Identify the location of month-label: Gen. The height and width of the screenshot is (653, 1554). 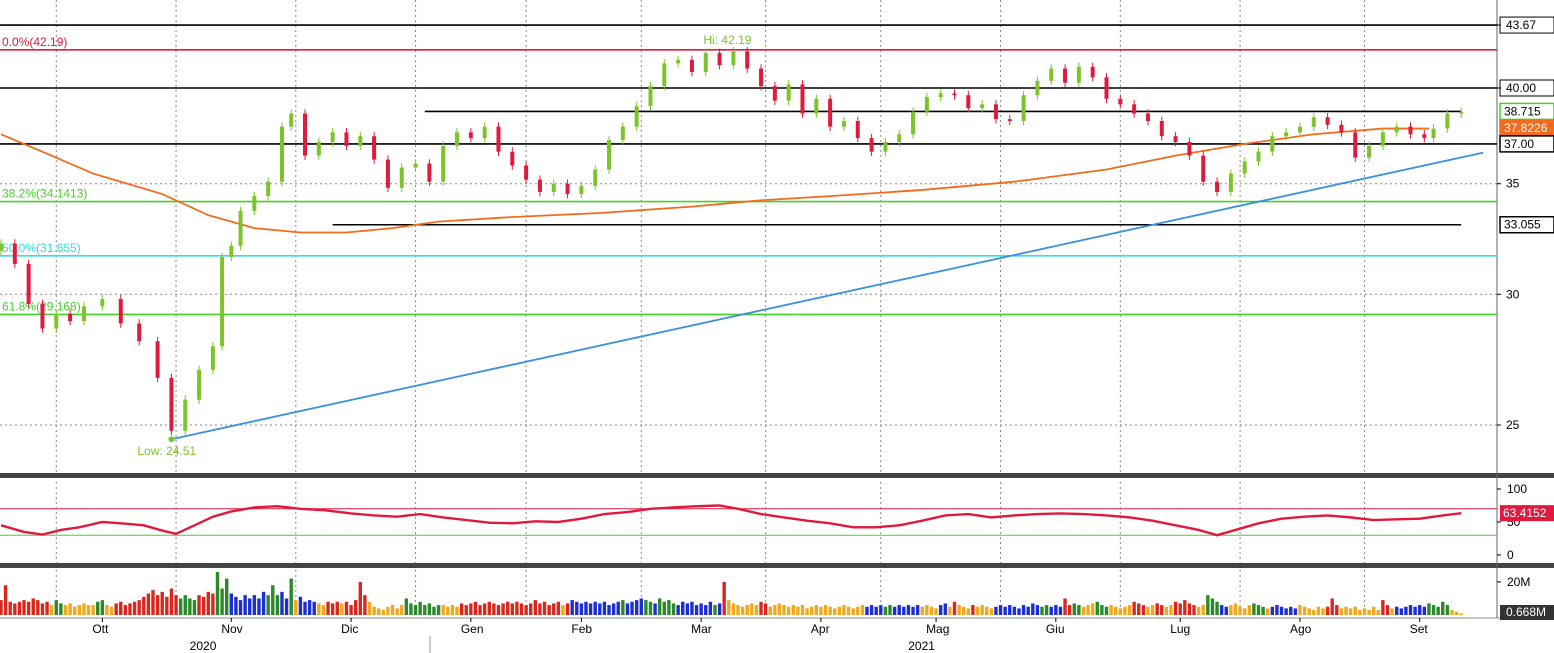
(472, 629).